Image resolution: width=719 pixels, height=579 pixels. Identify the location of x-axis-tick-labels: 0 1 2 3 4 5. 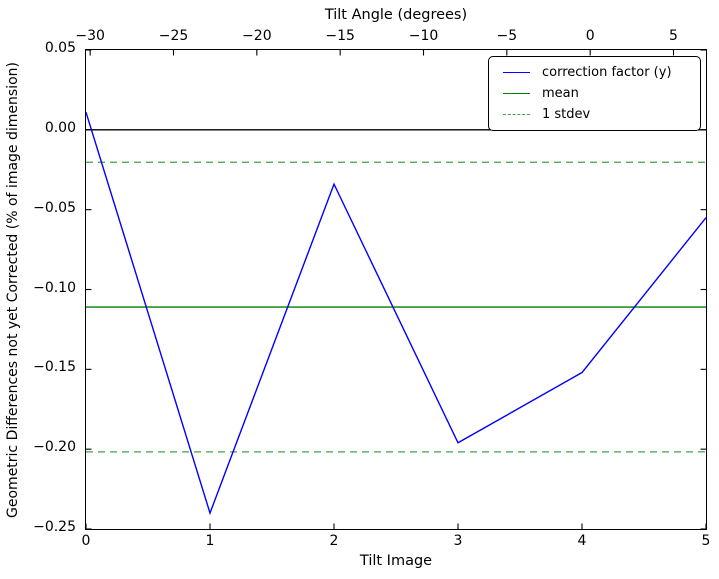
(396, 542).